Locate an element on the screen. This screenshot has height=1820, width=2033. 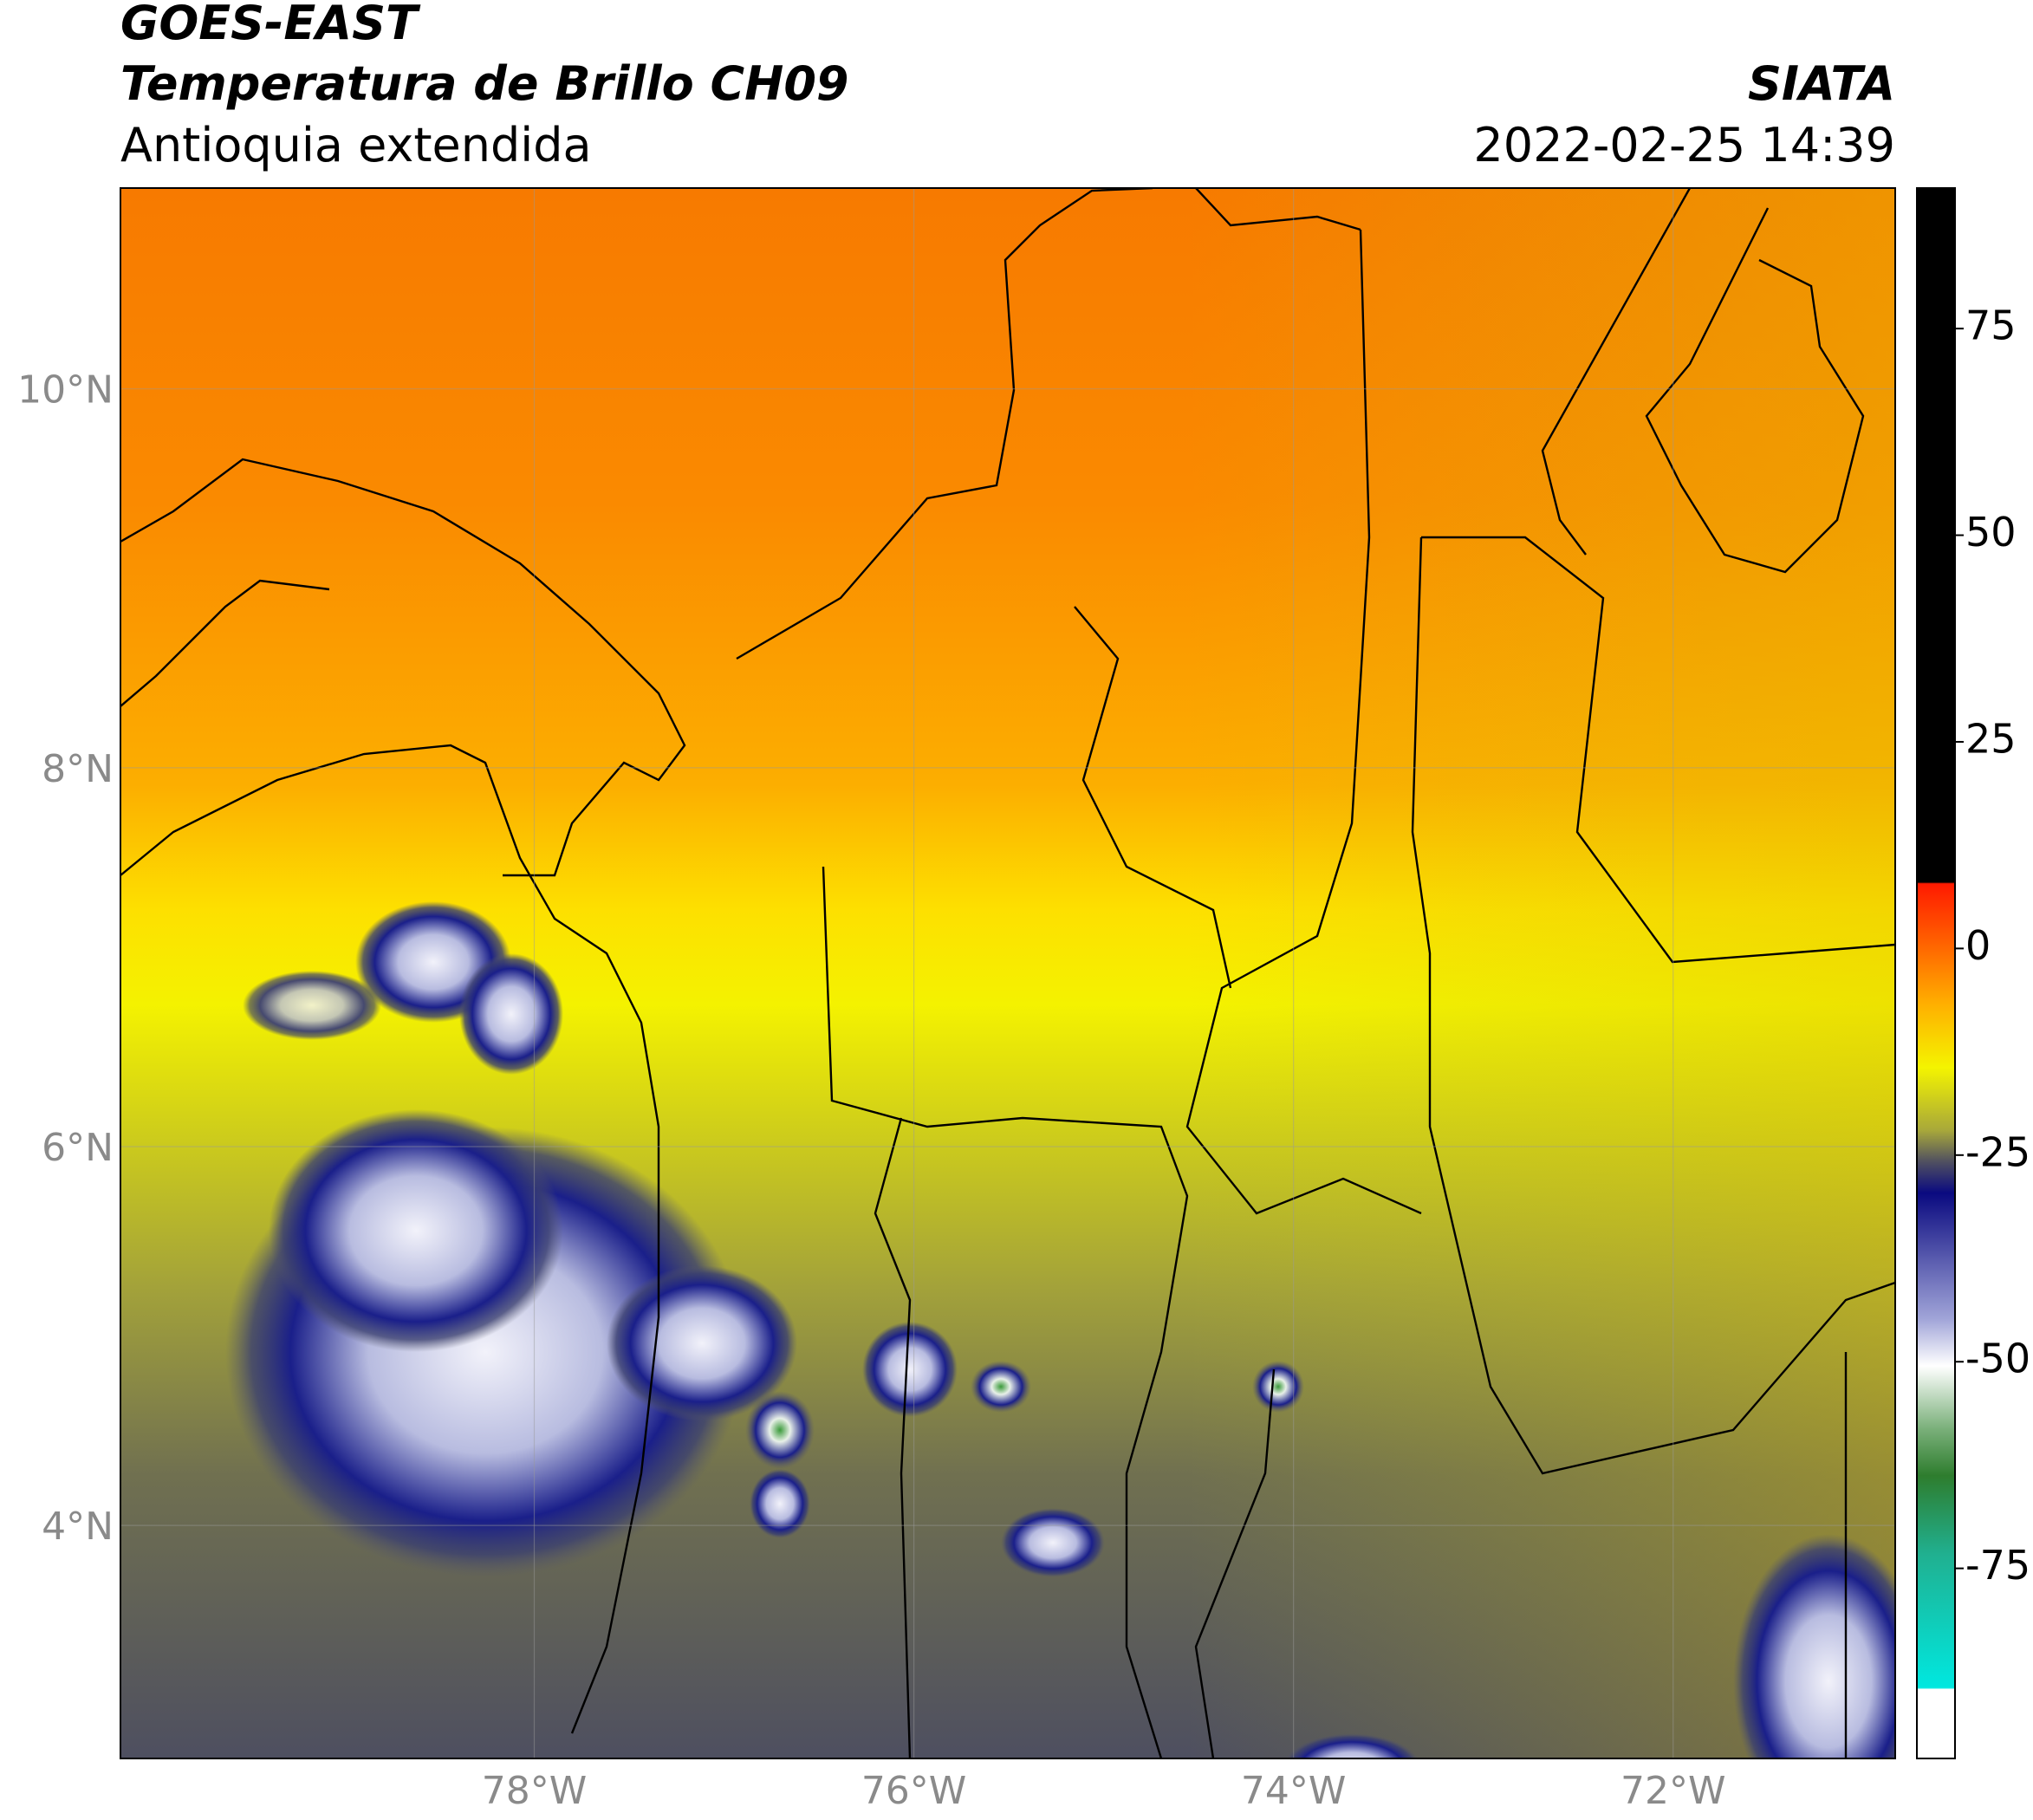
colorbar-tick-label: 0 is located at coordinates (1978, 945).